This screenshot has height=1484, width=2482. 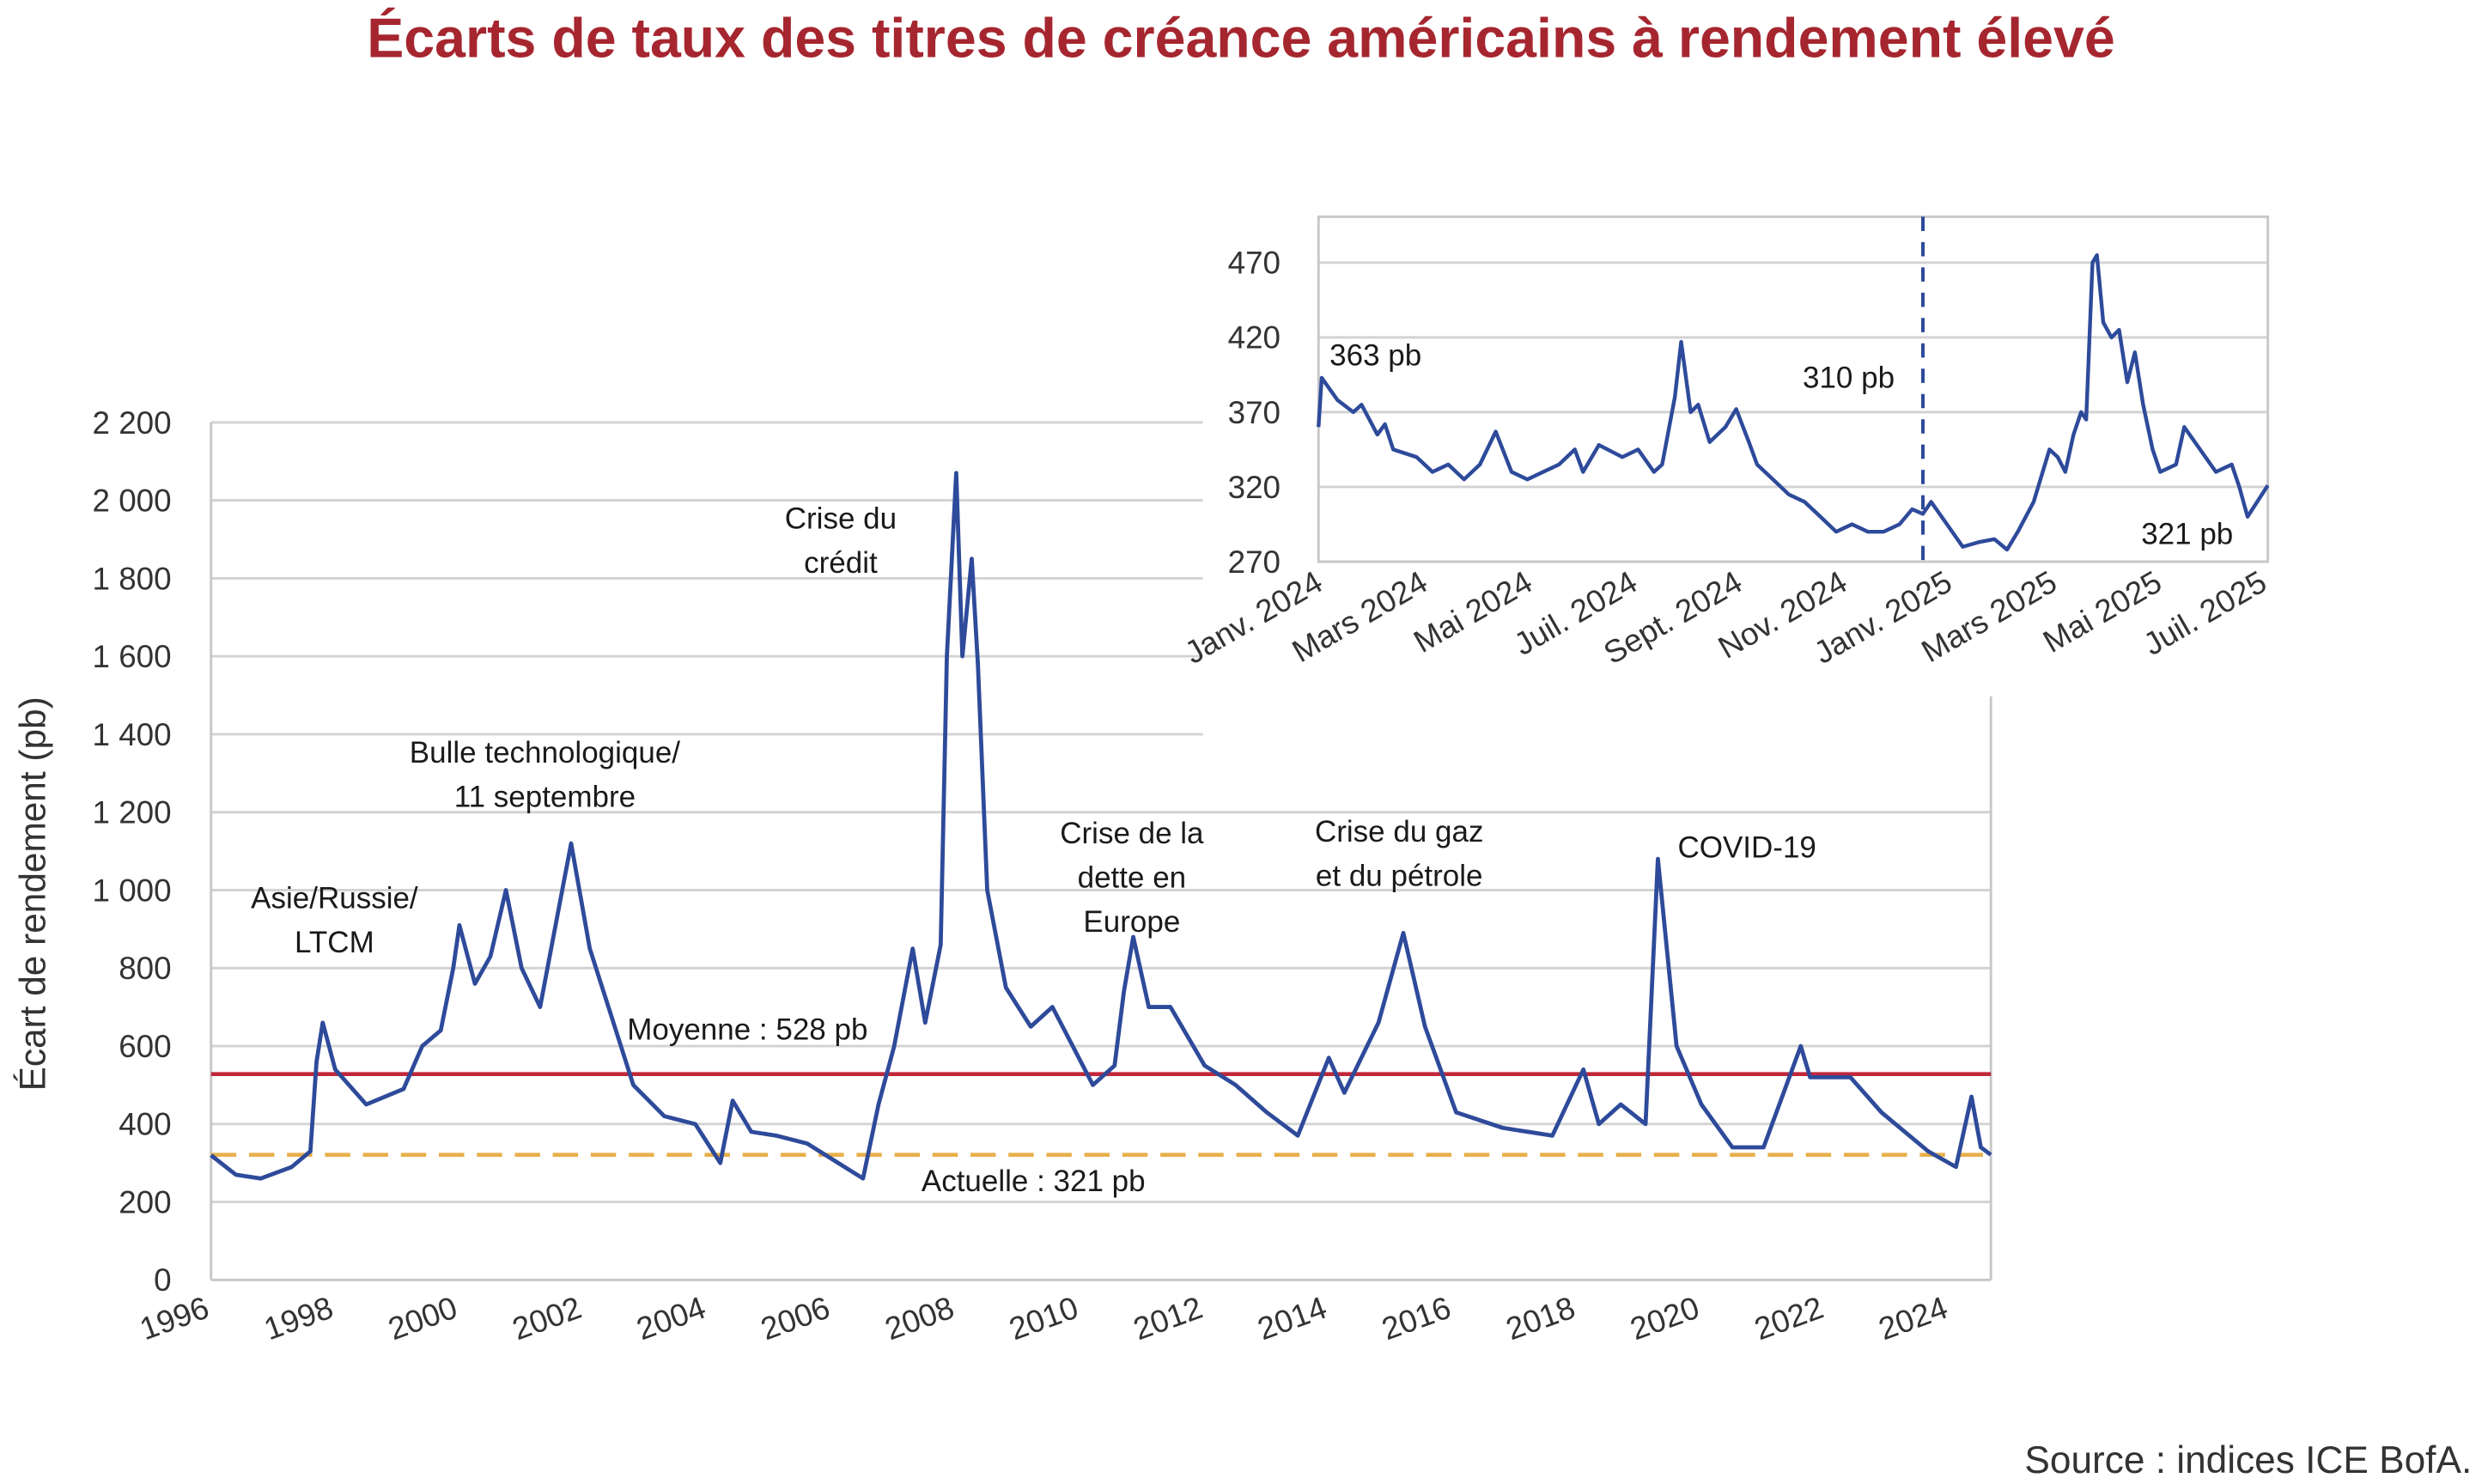 What do you see at coordinates (131, 734) in the screenshot?
I see `y-tick-label: 1 400` at bounding box center [131, 734].